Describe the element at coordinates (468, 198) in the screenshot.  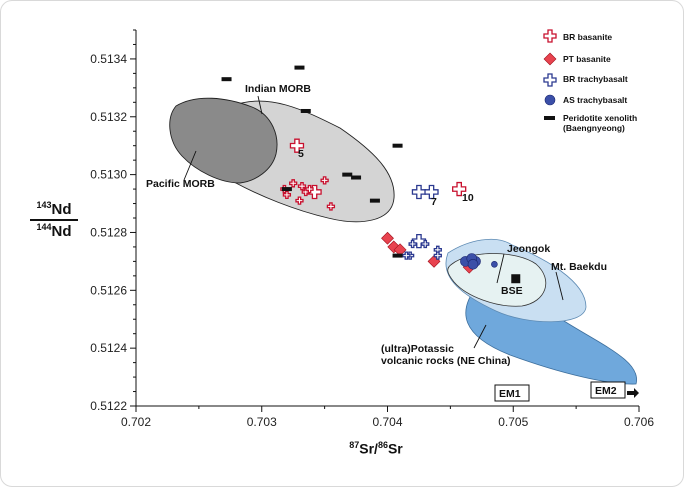
I see `sample-label-10: 10` at that location.